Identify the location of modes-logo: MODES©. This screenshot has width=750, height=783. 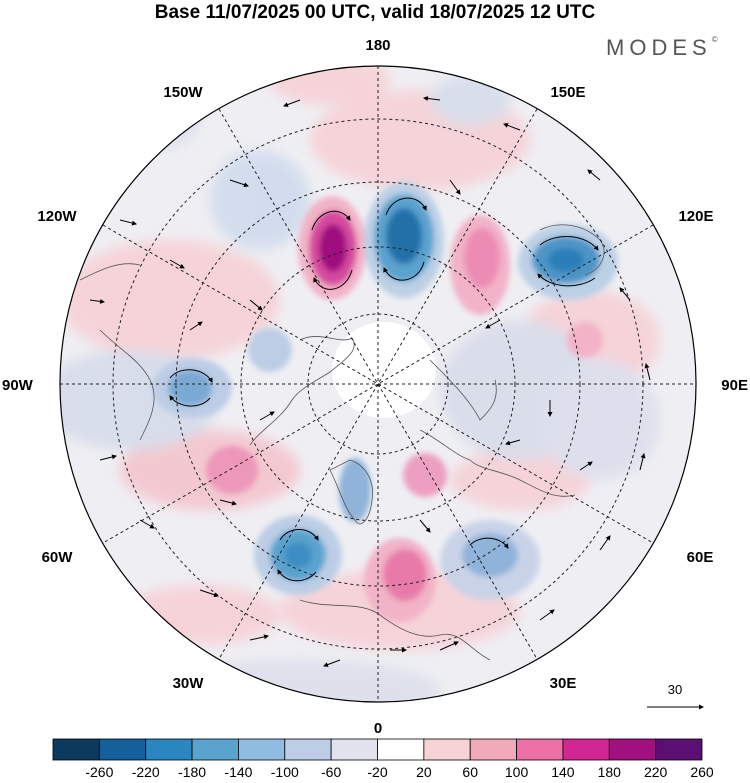
(662, 48).